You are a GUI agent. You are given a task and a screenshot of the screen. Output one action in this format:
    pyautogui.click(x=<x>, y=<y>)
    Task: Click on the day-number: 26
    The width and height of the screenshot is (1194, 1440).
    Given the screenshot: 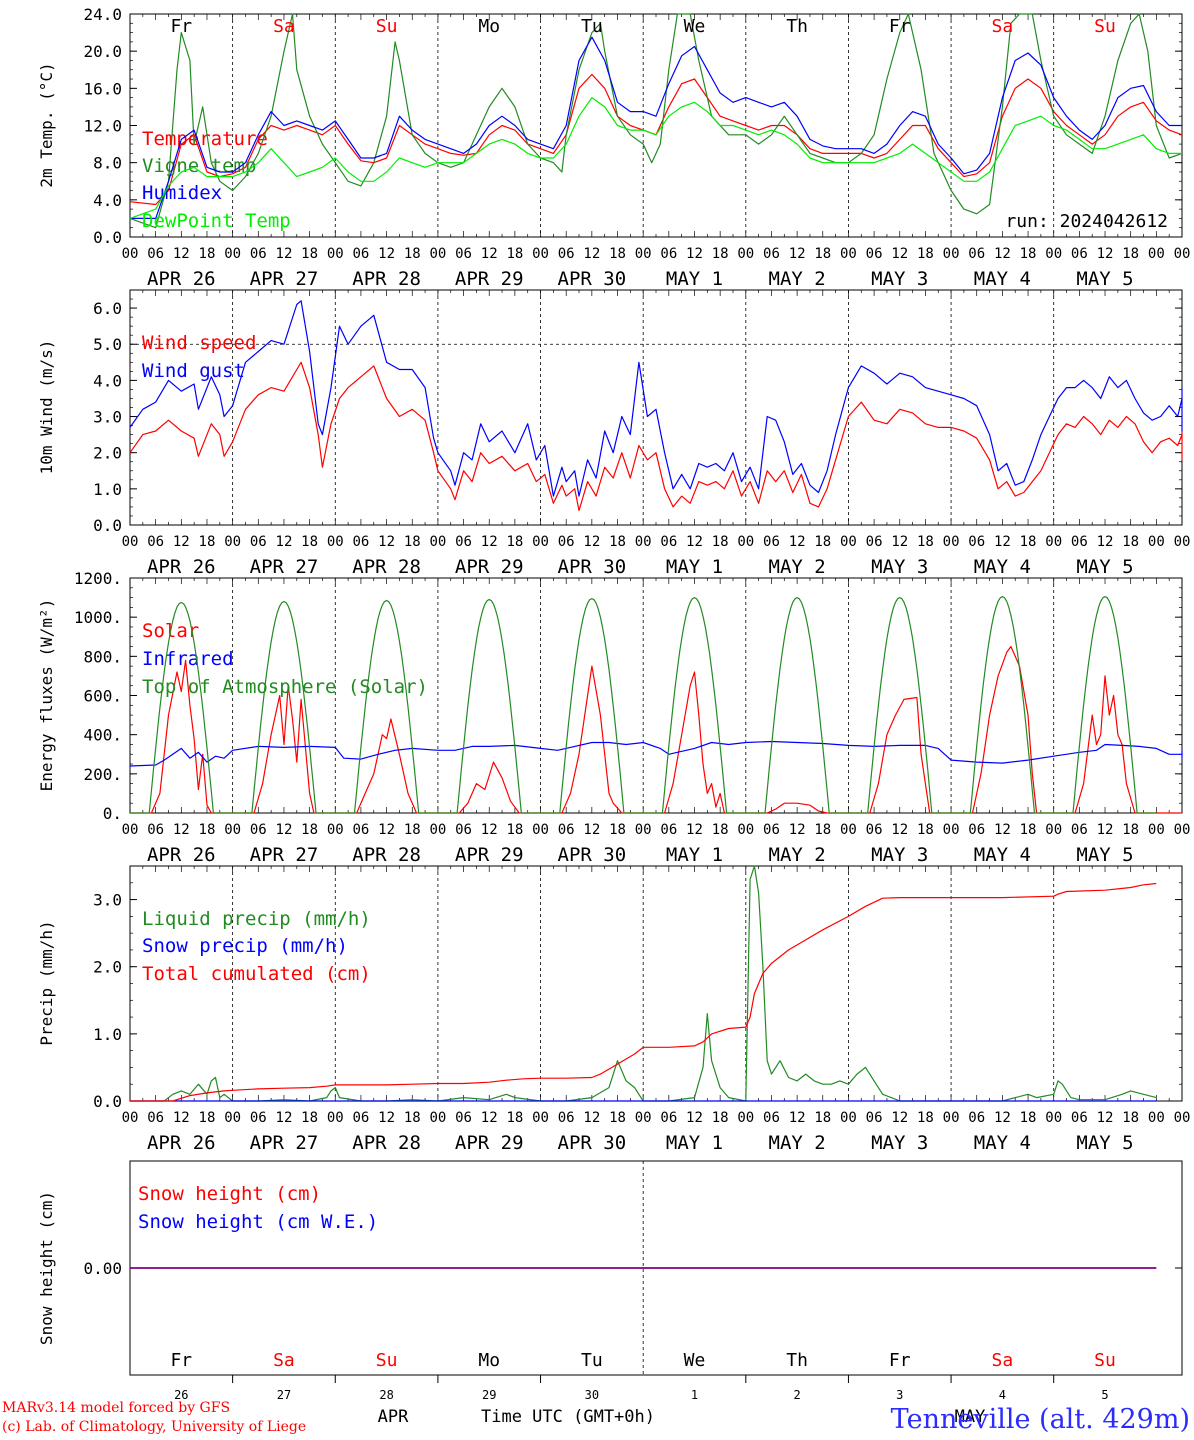 What is the action you would take?
    pyautogui.click(x=181, y=1395)
    